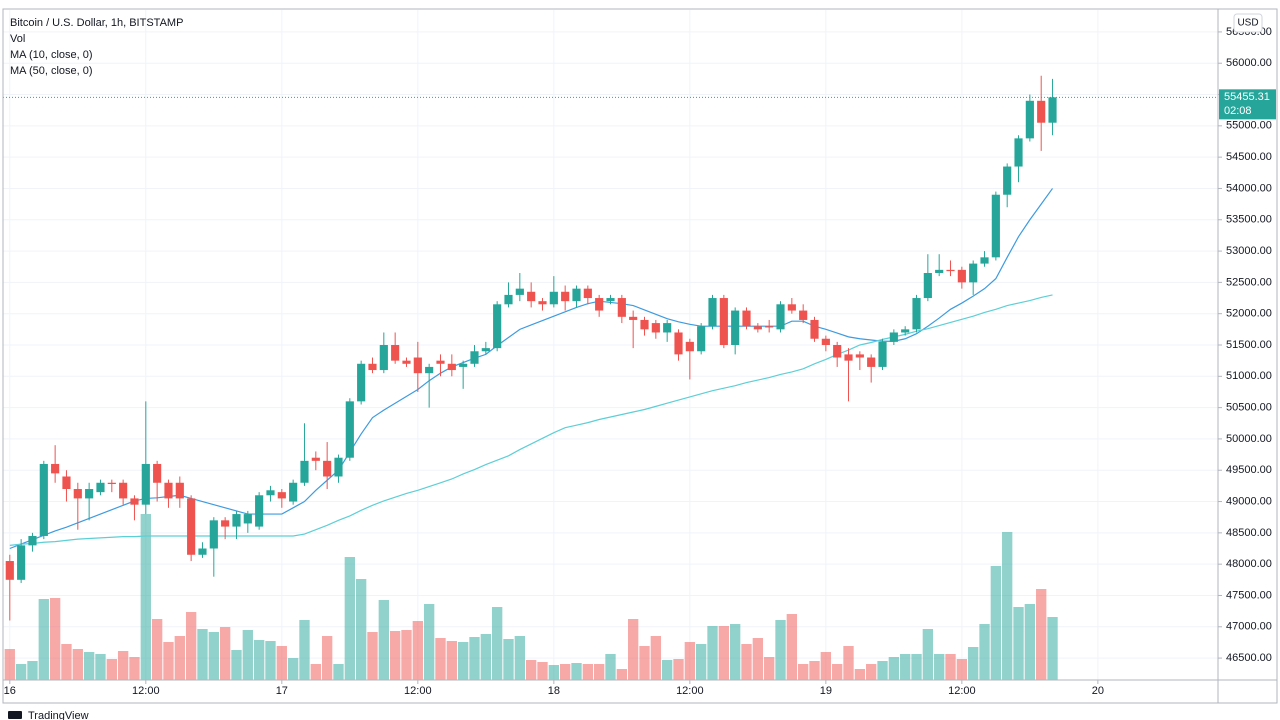 This screenshot has height=720, width=1280. I want to click on y-tick-label: 49500.00, so click(1249, 470).